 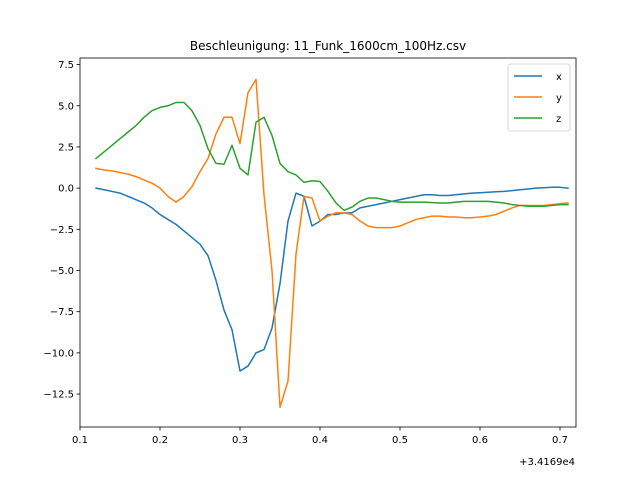 I want to click on legend: xyz, so click(x=539, y=97).